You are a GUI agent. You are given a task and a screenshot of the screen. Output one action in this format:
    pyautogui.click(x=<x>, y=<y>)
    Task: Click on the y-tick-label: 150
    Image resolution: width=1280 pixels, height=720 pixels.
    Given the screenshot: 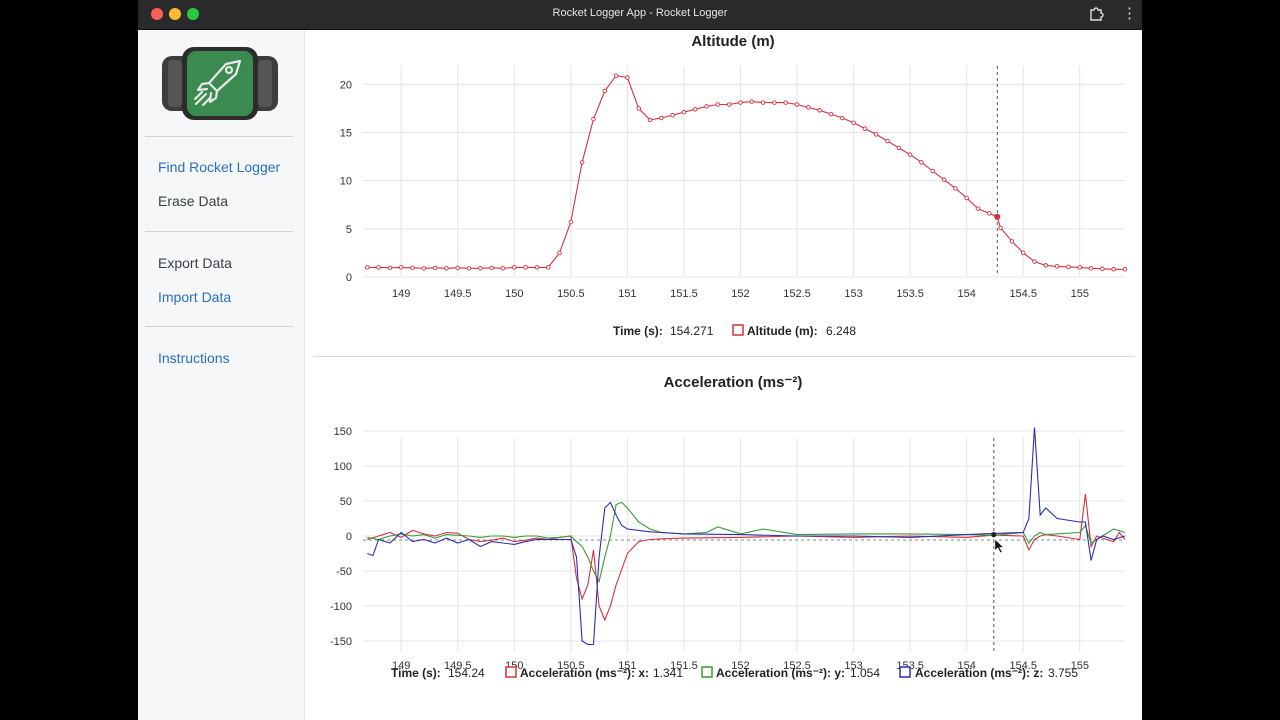 What is the action you would take?
    pyautogui.click(x=343, y=432)
    